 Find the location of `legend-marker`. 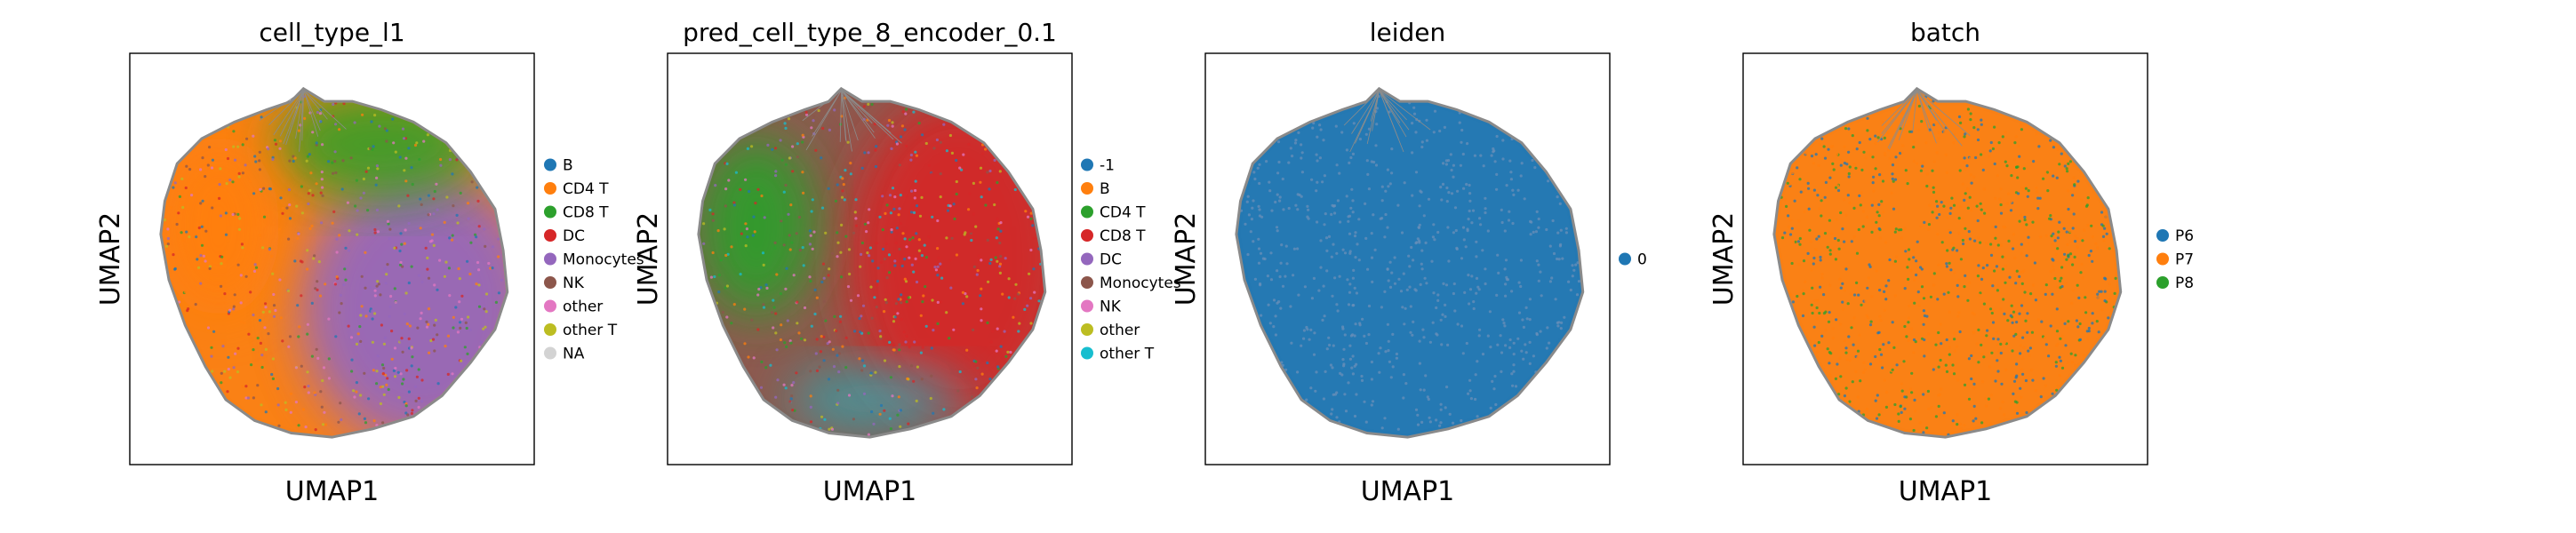

legend-marker is located at coordinates (1625, 259).